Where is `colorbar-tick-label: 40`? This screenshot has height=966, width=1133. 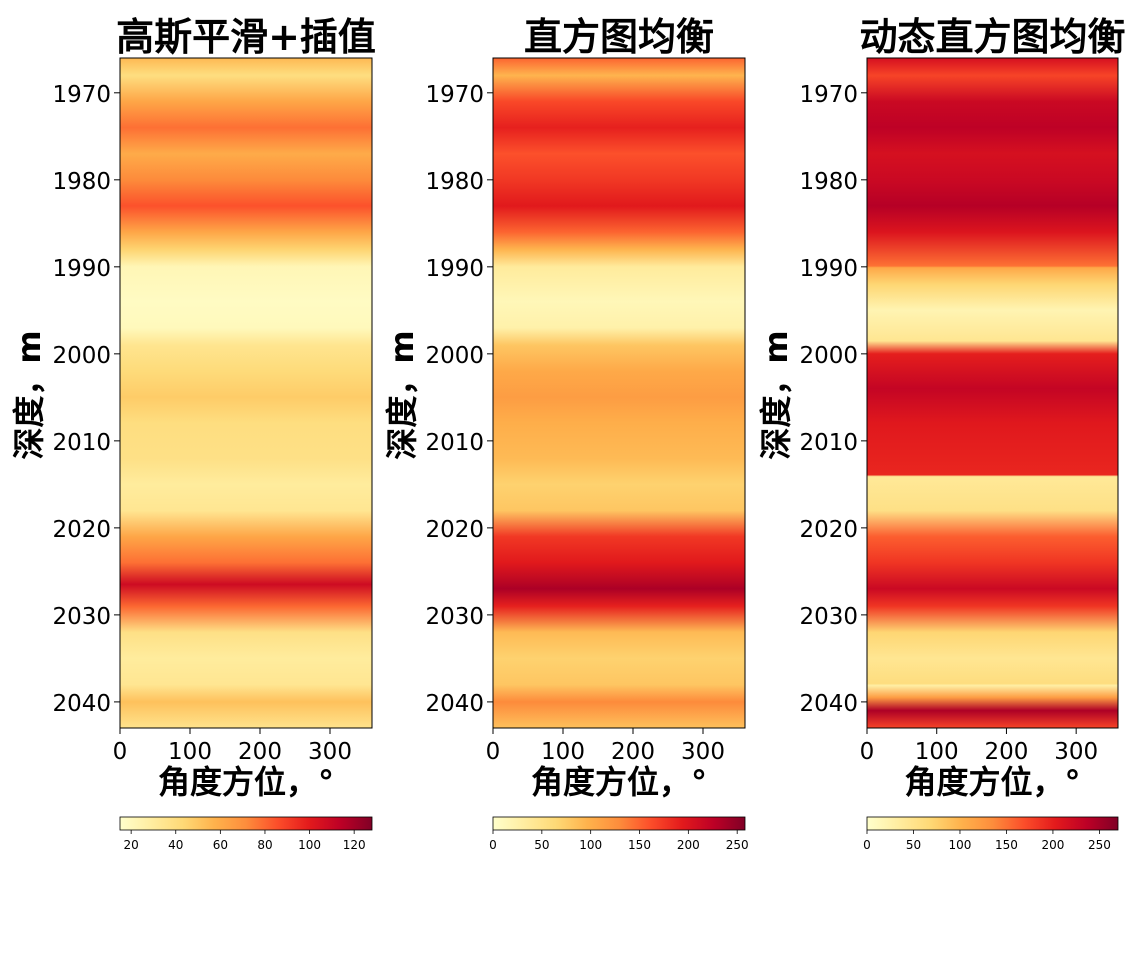 colorbar-tick-label: 40 is located at coordinates (175, 845).